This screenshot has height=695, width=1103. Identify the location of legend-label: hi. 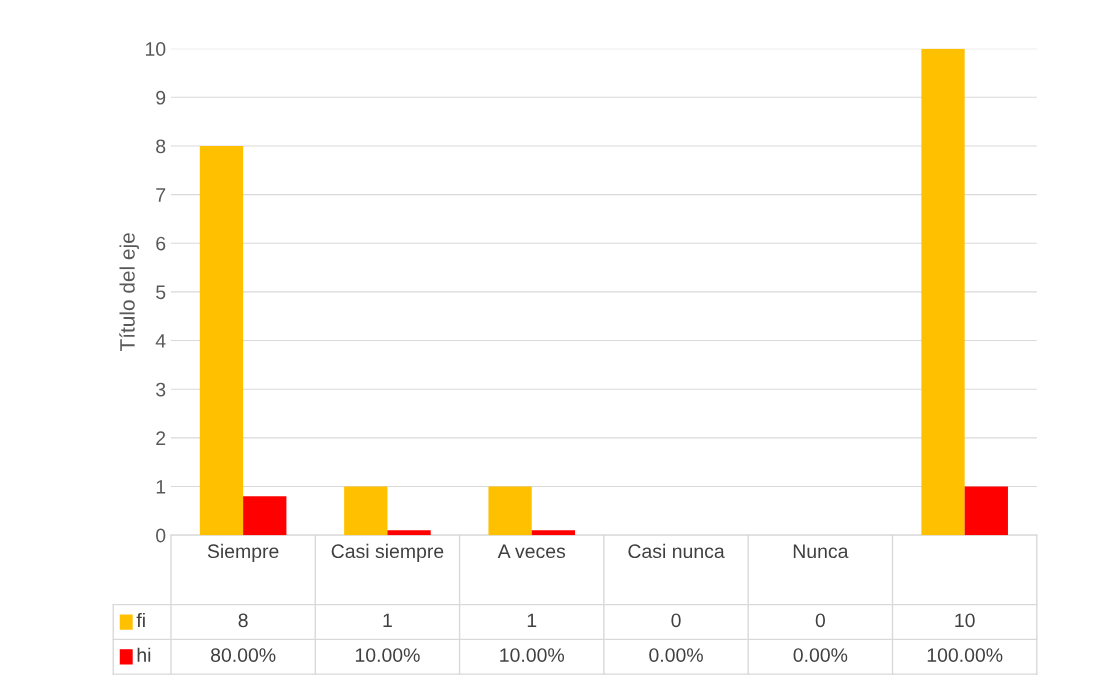
(144, 654).